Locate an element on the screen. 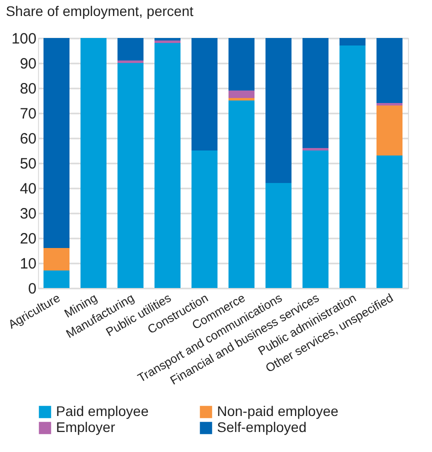  y-tick-label: 60 is located at coordinates (28, 139).